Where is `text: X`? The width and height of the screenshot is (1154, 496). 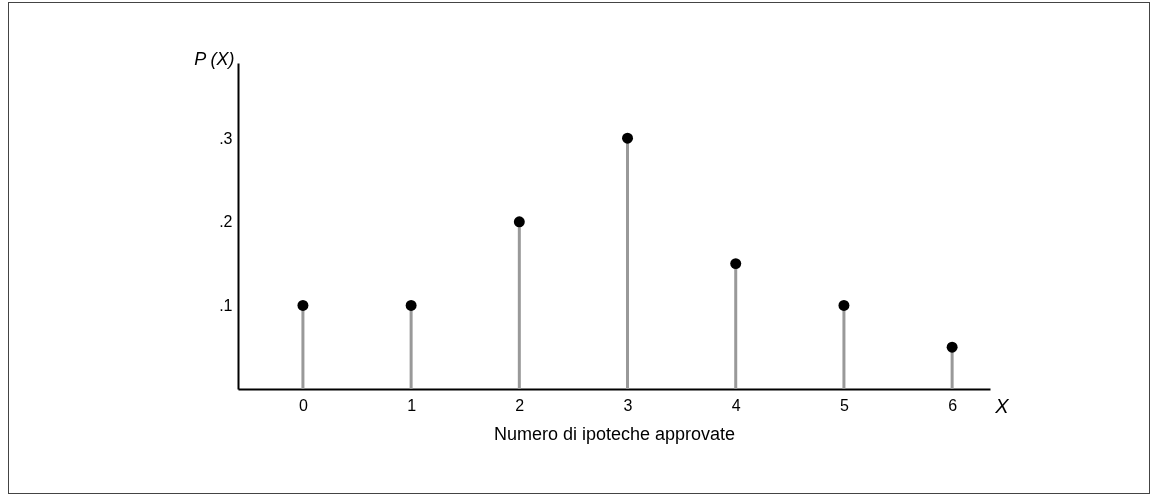
text: X is located at coordinates (1002, 406).